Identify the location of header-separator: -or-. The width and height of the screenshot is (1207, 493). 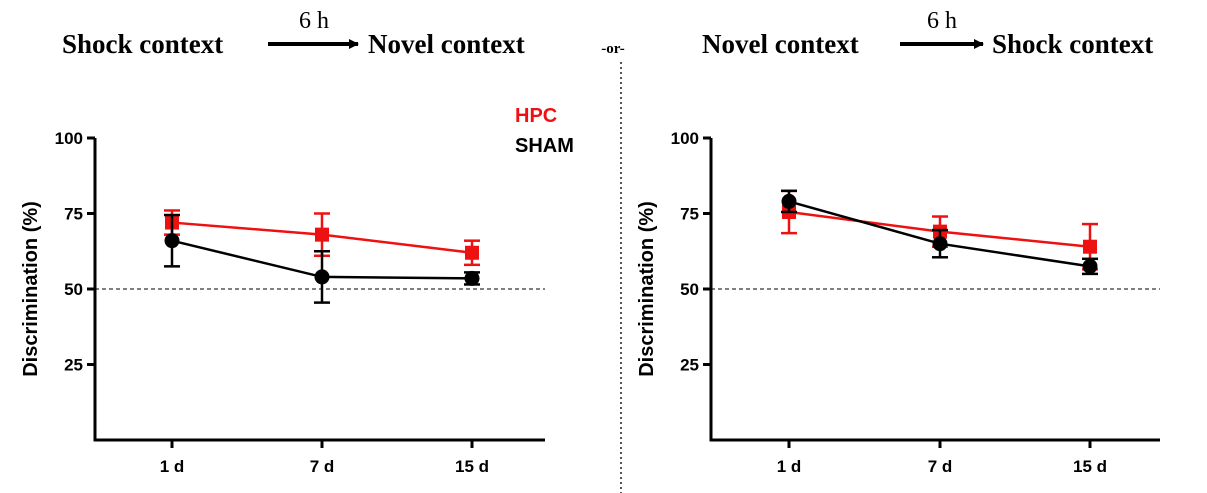
(613, 49).